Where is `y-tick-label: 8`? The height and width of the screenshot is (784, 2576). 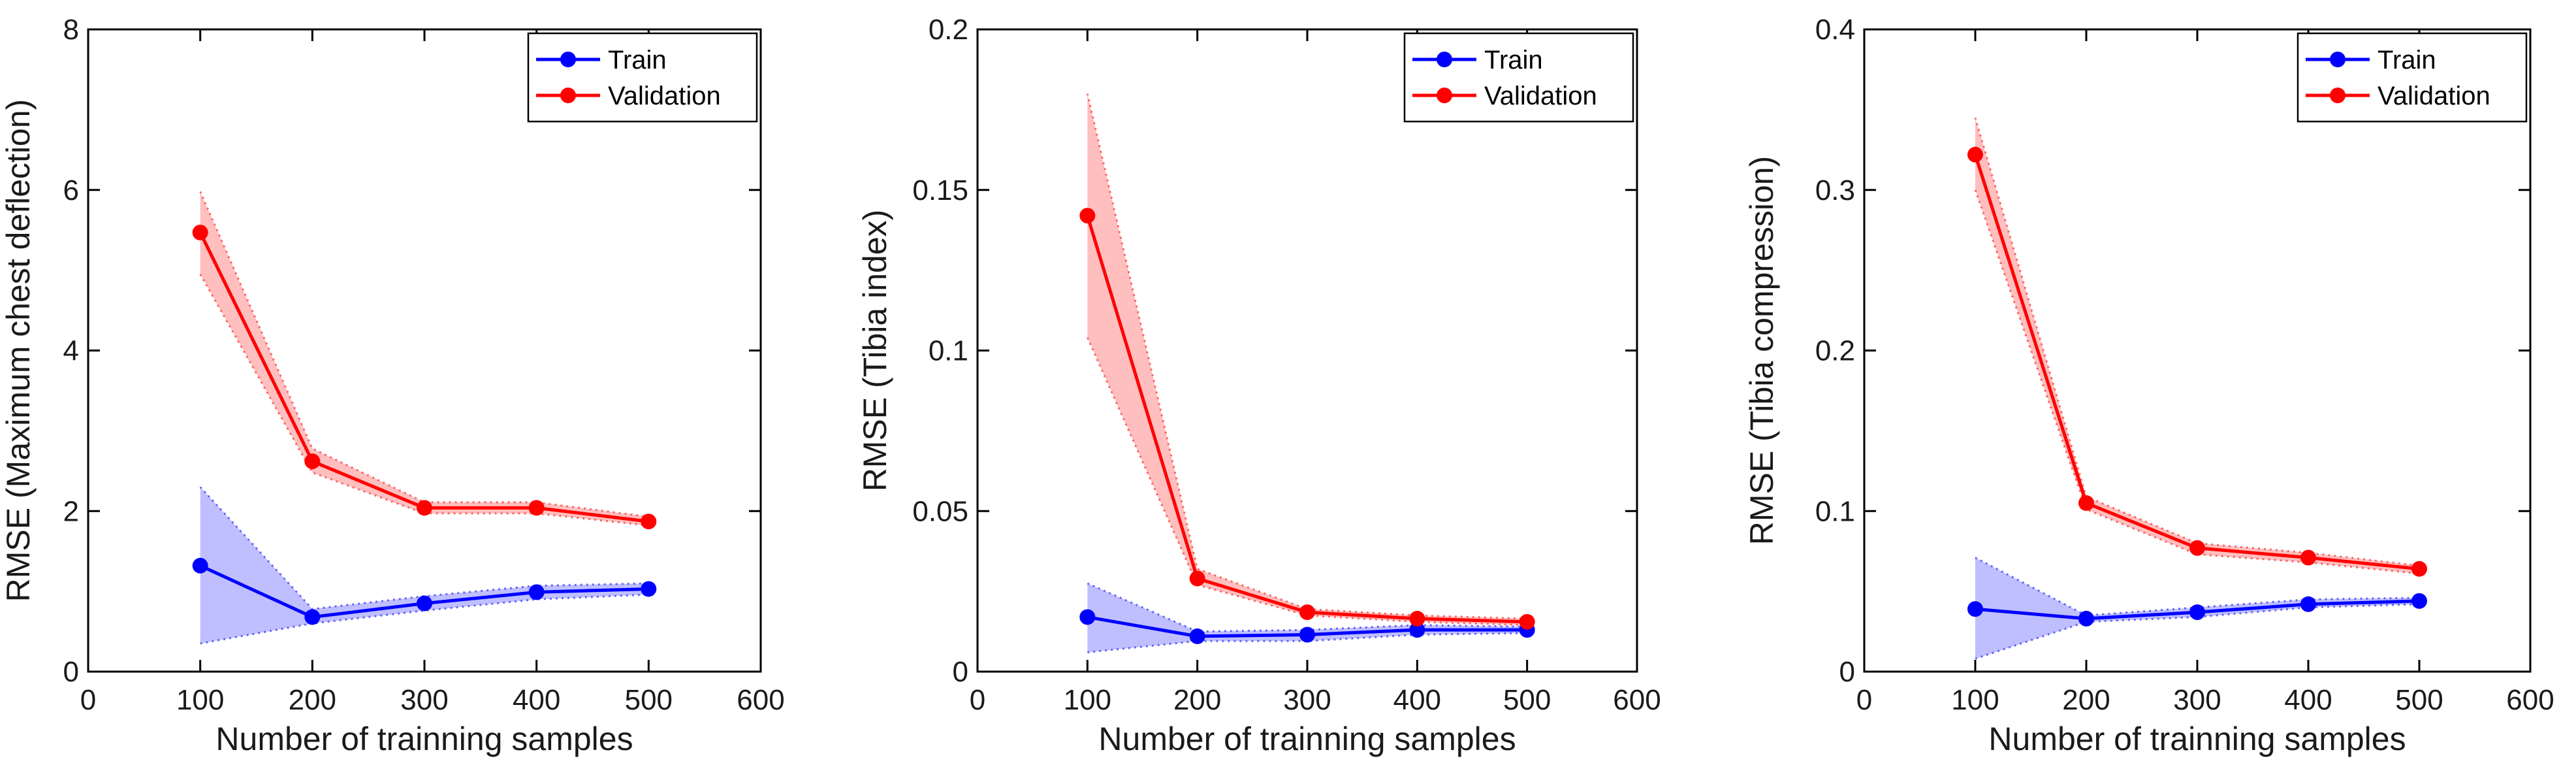
y-tick-label: 8 is located at coordinates (71, 30).